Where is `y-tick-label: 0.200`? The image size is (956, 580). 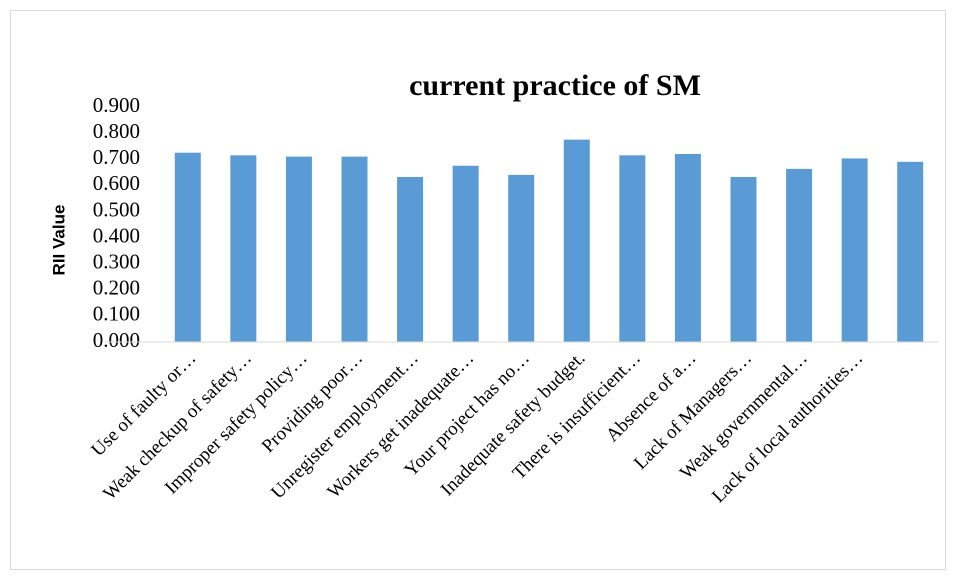 y-tick-label: 0.200 is located at coordinates (116, 288).